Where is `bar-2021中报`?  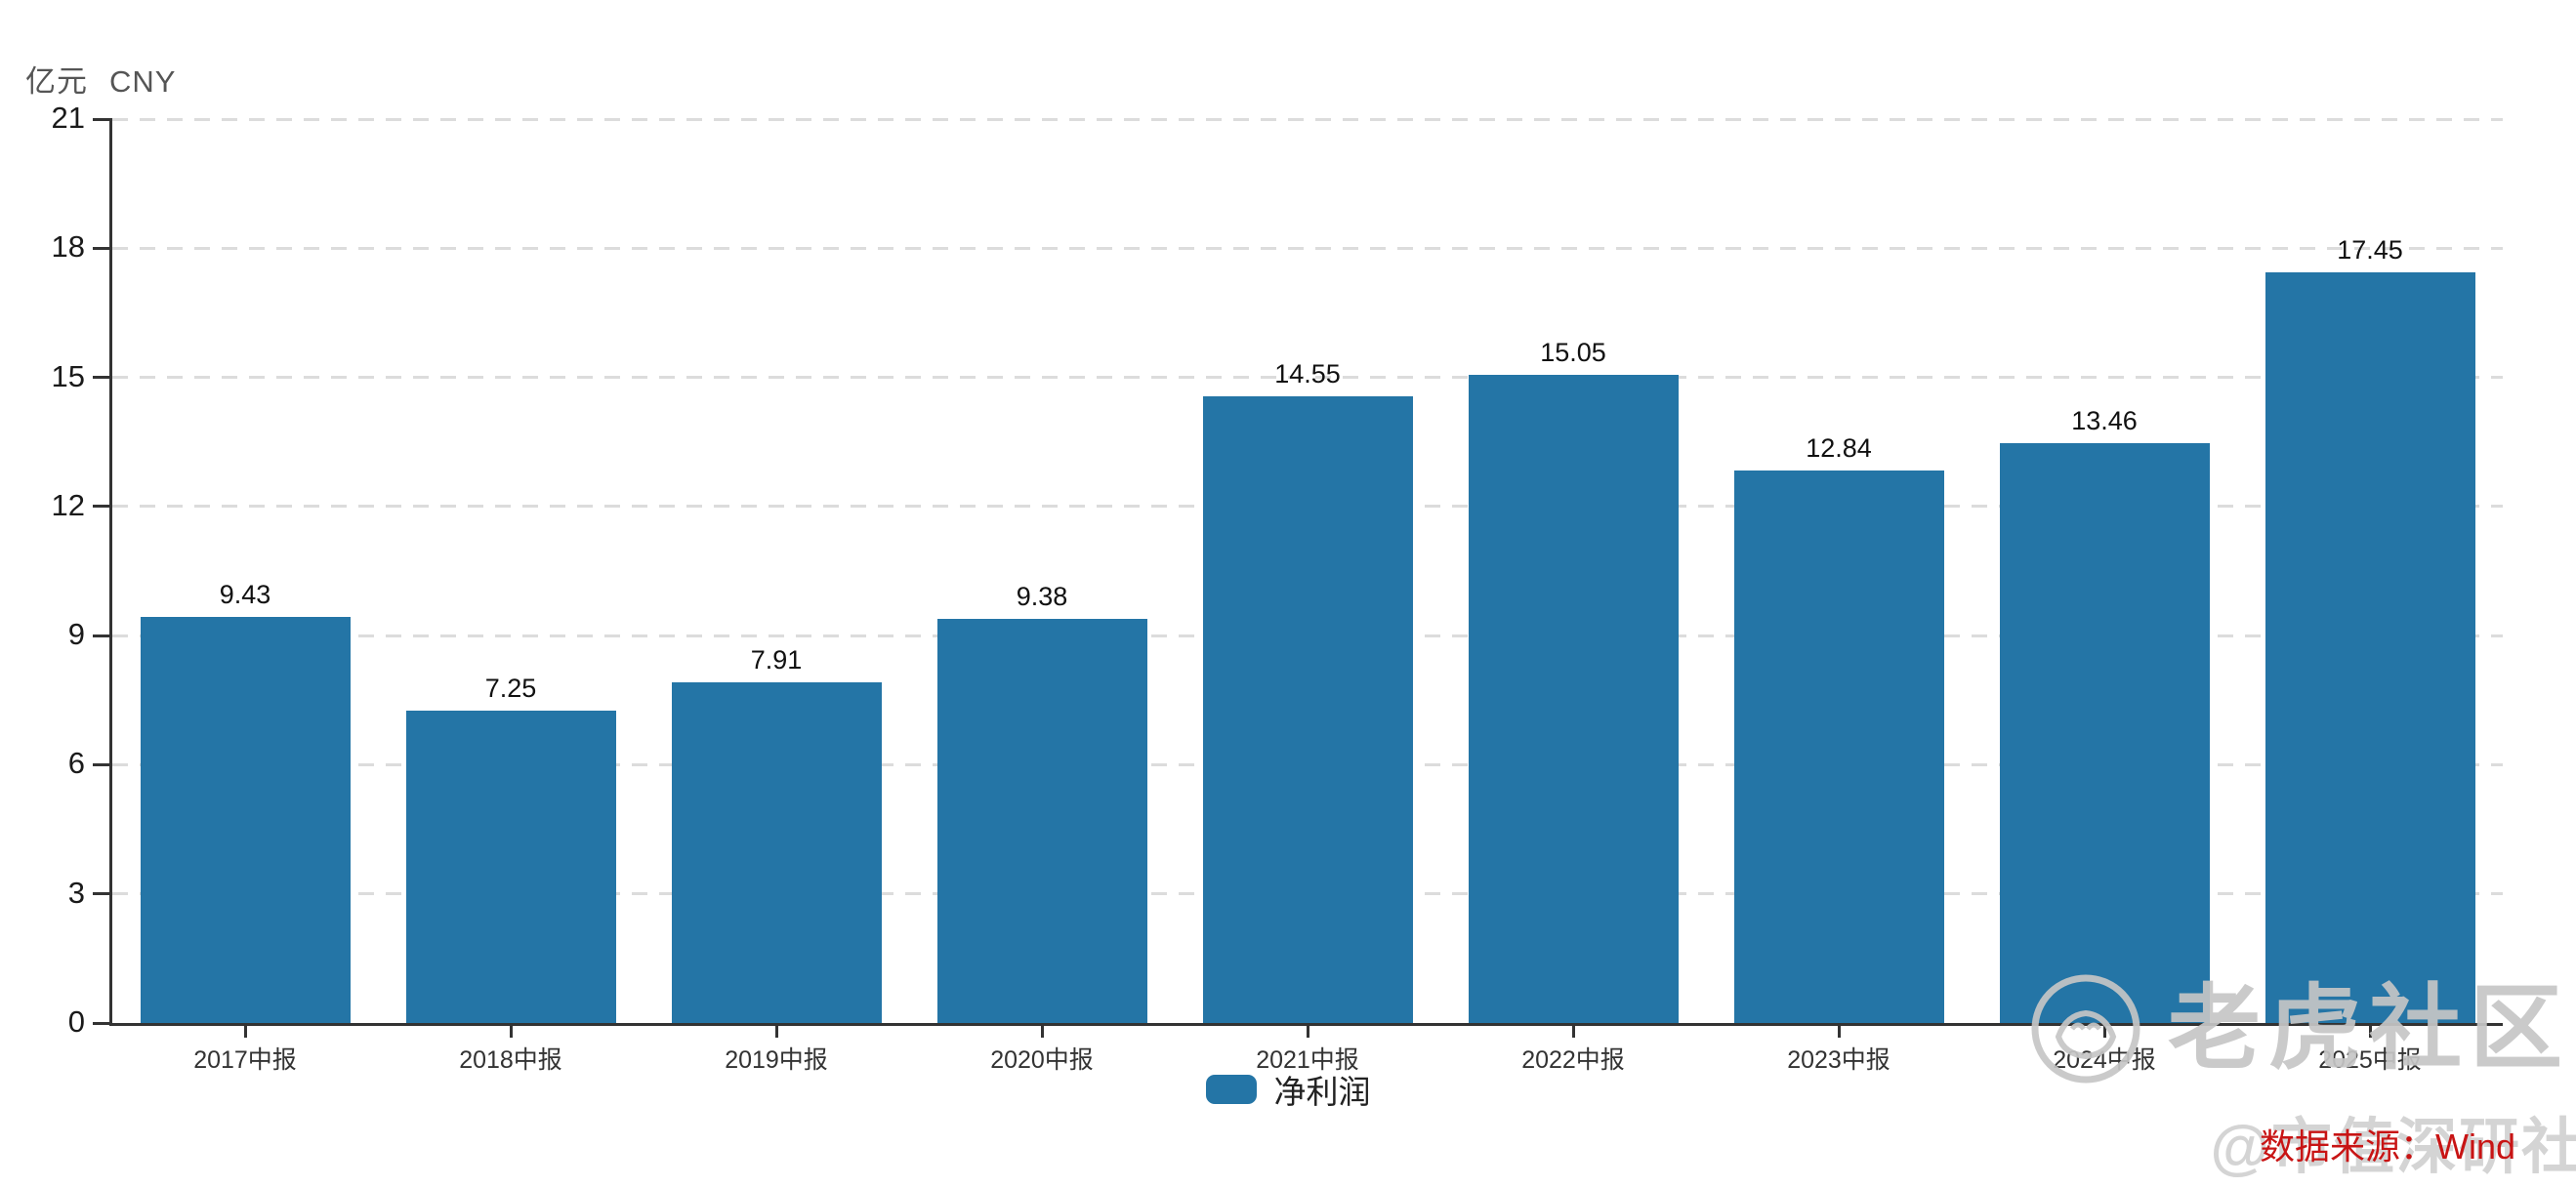 bar-2021中报 is located at coordinates (1308, 709).